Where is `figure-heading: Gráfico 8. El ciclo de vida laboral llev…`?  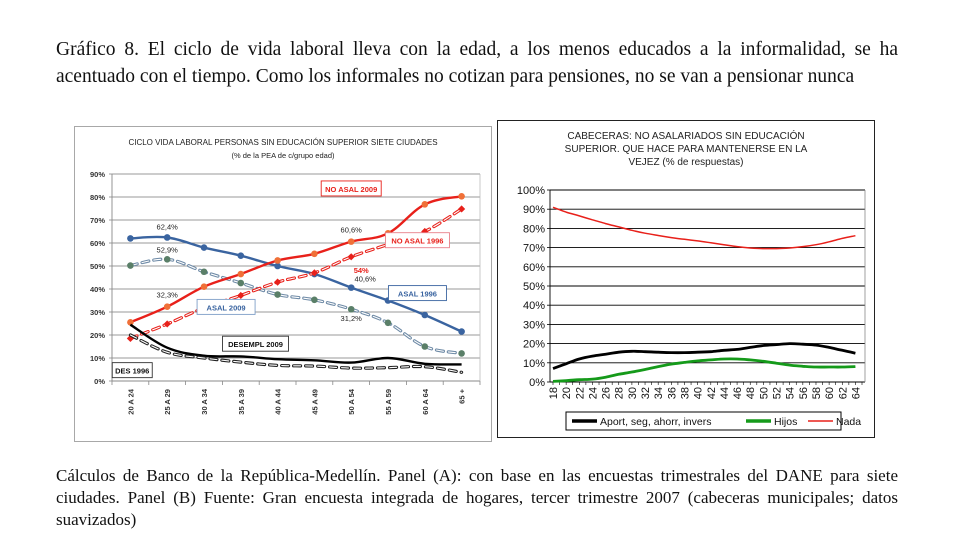
figure-heading: Gráfico 8. El ciclo de vida laboral llev… is located at coordinates (477, 63).